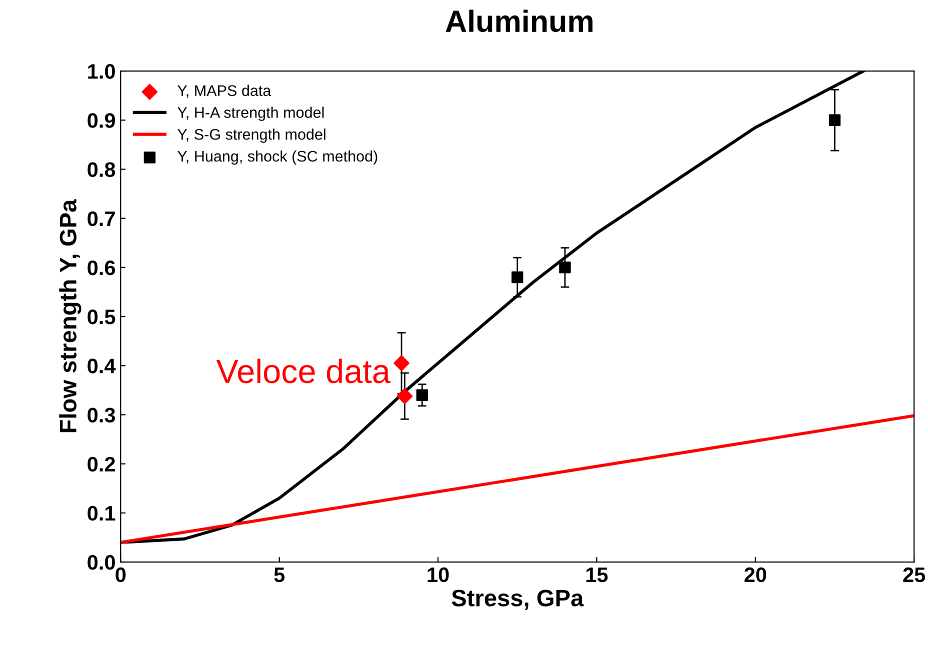  What do you see at coordinates (102, 415) in the screenshot?
I see `y-tick-label: 0.3` at bounding box center [102, 415].